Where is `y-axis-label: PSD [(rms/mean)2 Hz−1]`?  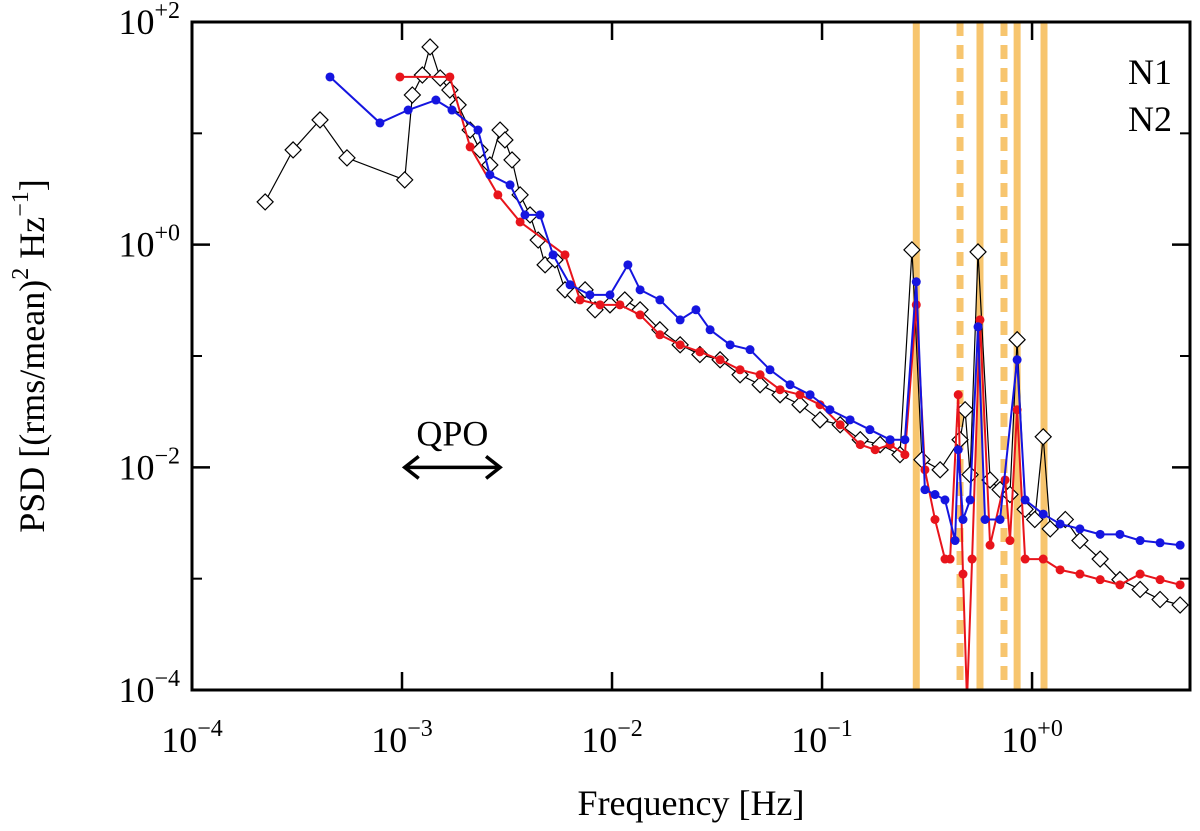 y-axis-label: PSD [(rms/mean)2 Hz−1] is located at coordinates (30, 356).